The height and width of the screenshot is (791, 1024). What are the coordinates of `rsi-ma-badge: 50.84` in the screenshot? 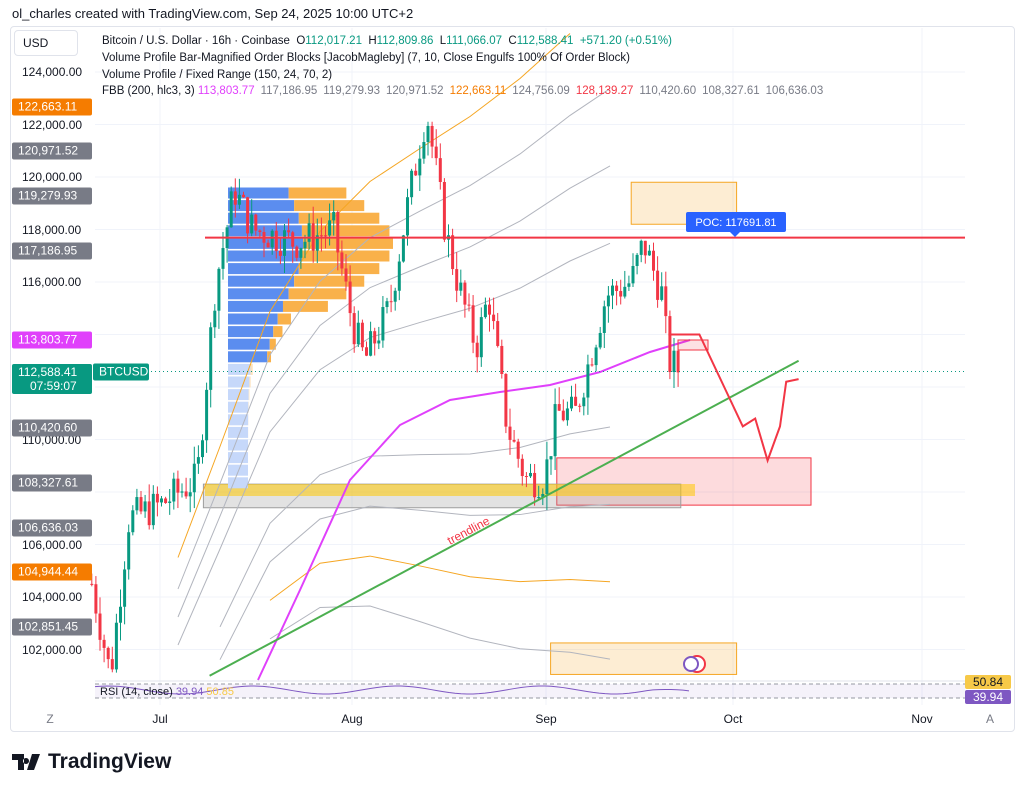 It's located at (988, 682).